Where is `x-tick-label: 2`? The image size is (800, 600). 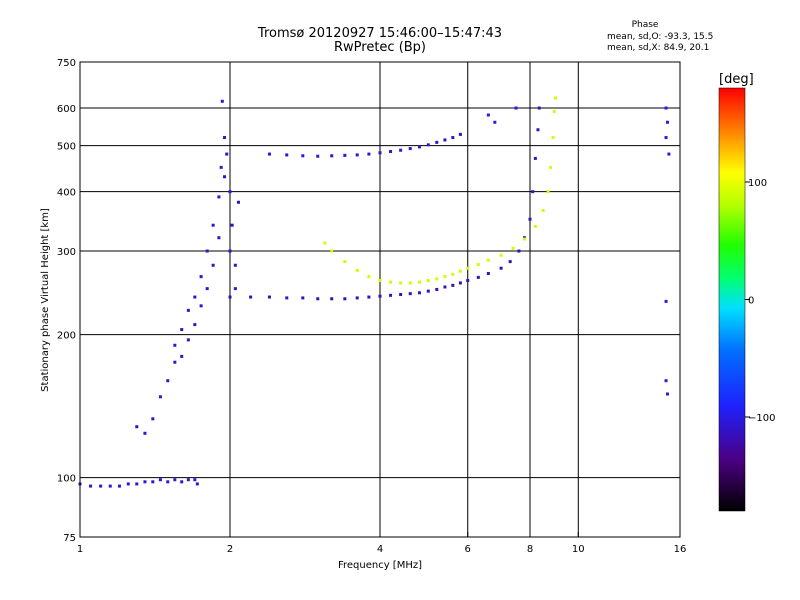 x-tick-label: 2 is located at coordinates (230, 549).